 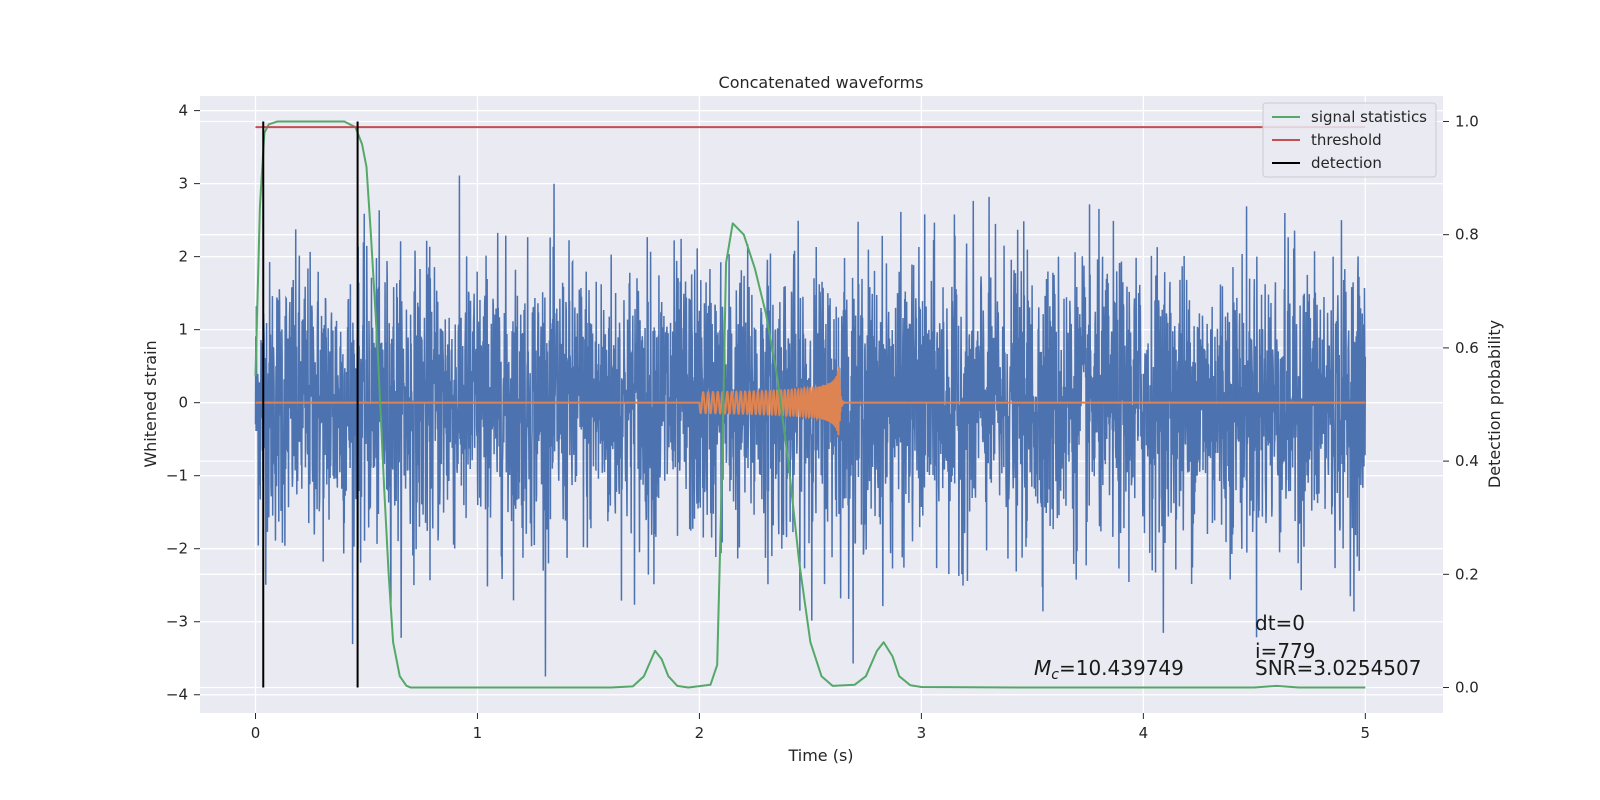 I want to click on annotation-dt: dt=0, so click(x=1280, y=623).